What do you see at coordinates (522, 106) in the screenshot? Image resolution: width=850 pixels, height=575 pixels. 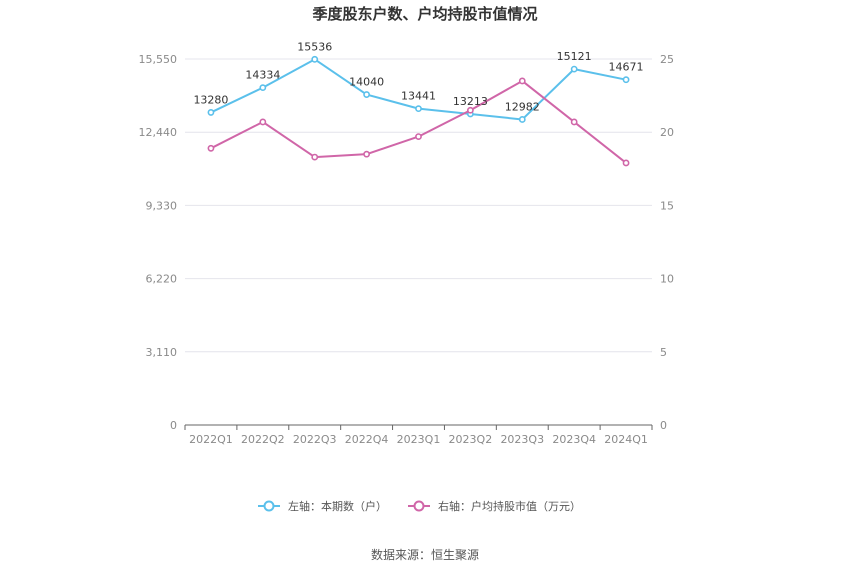 I see `data-label: 12982` at bounding box center [522, 106].